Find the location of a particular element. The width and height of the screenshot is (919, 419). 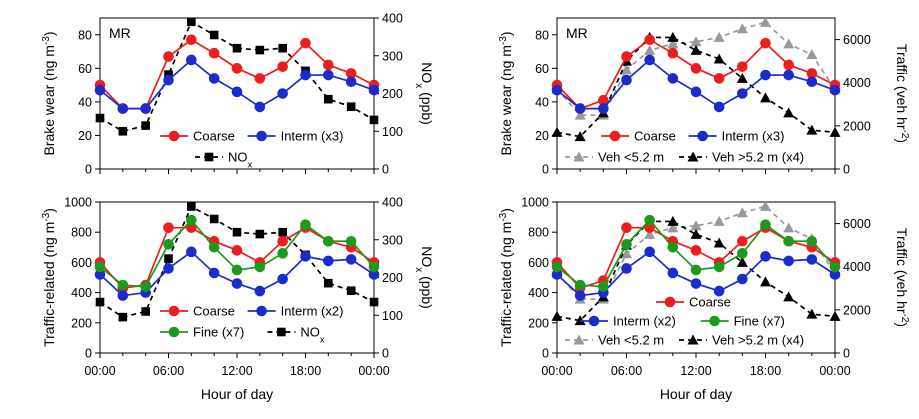

y2-tick-label: 4000 is located at coordinates (857, 267).